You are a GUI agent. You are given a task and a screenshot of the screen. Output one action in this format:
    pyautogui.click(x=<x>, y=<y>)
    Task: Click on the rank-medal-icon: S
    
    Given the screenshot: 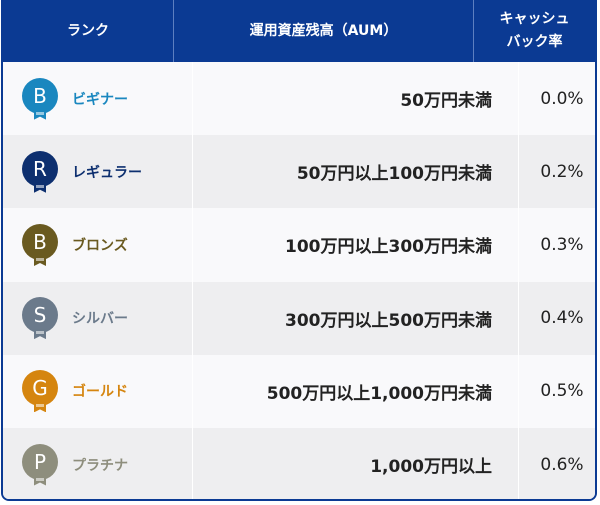 What is the action you would take?
    pyautogui.click(x=40, y=318)
    